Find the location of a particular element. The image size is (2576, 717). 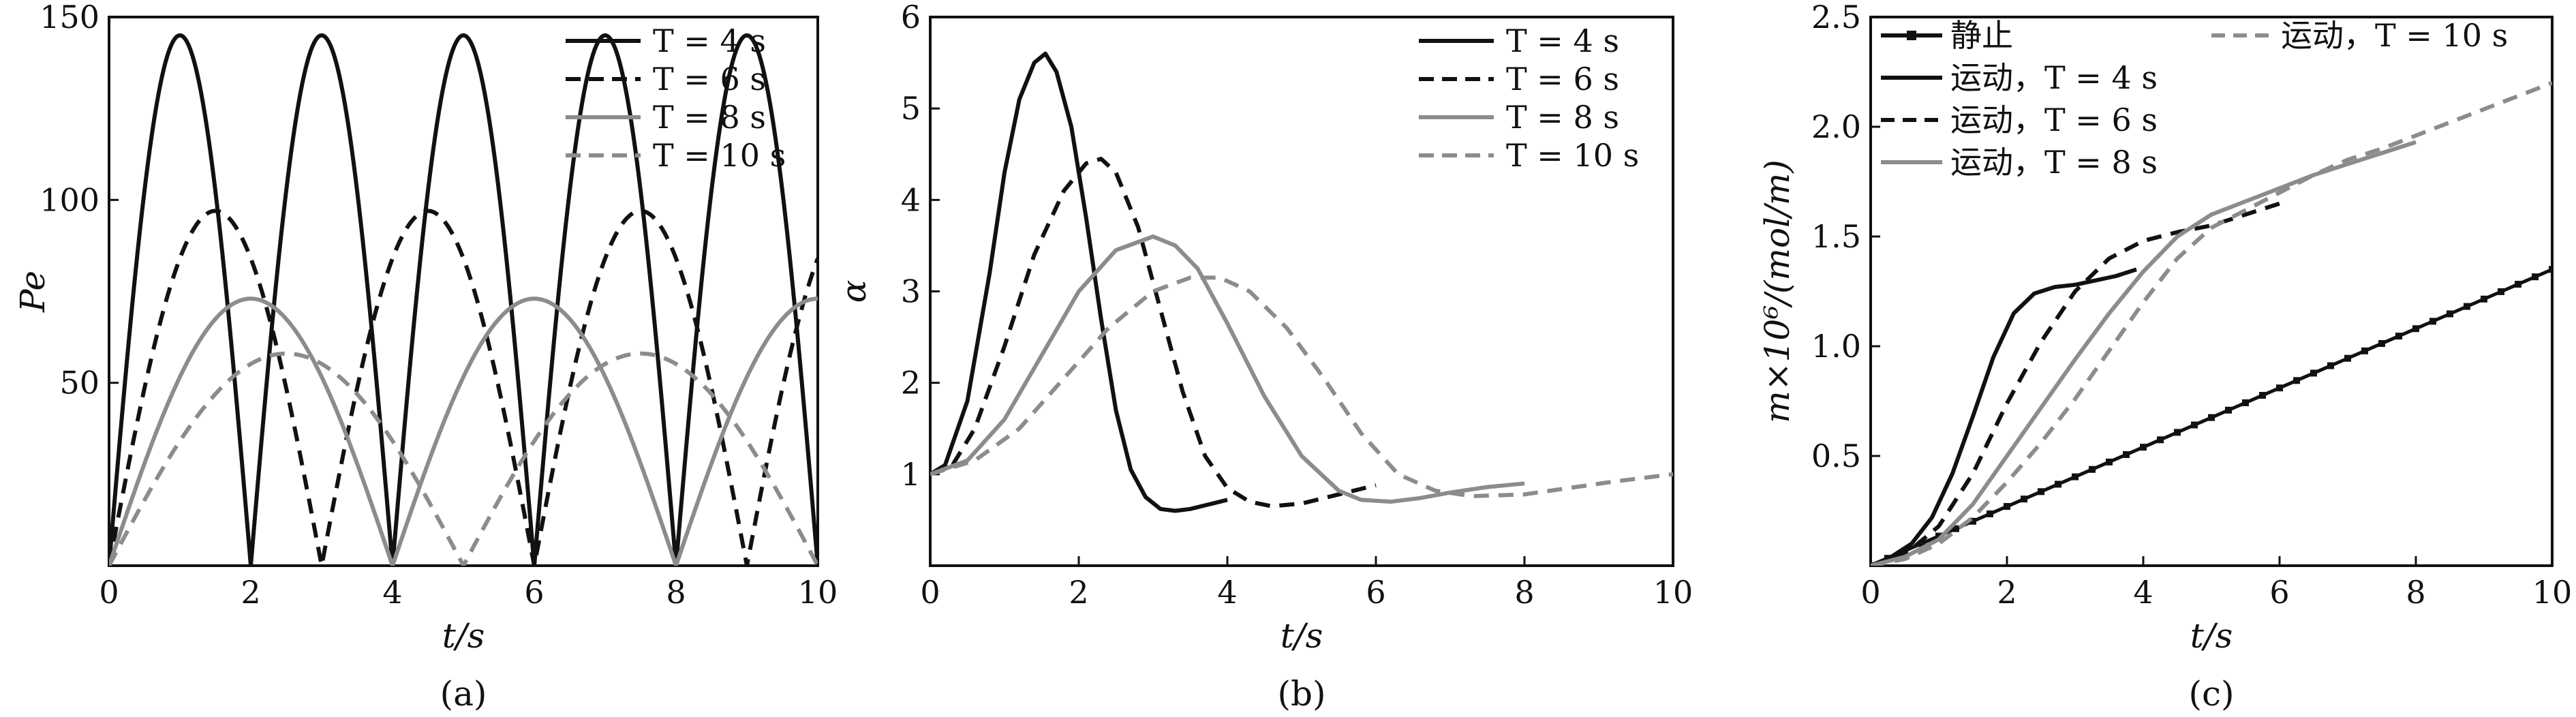

y-tick-label: 2.0 is located at coordinates (1836, 126).